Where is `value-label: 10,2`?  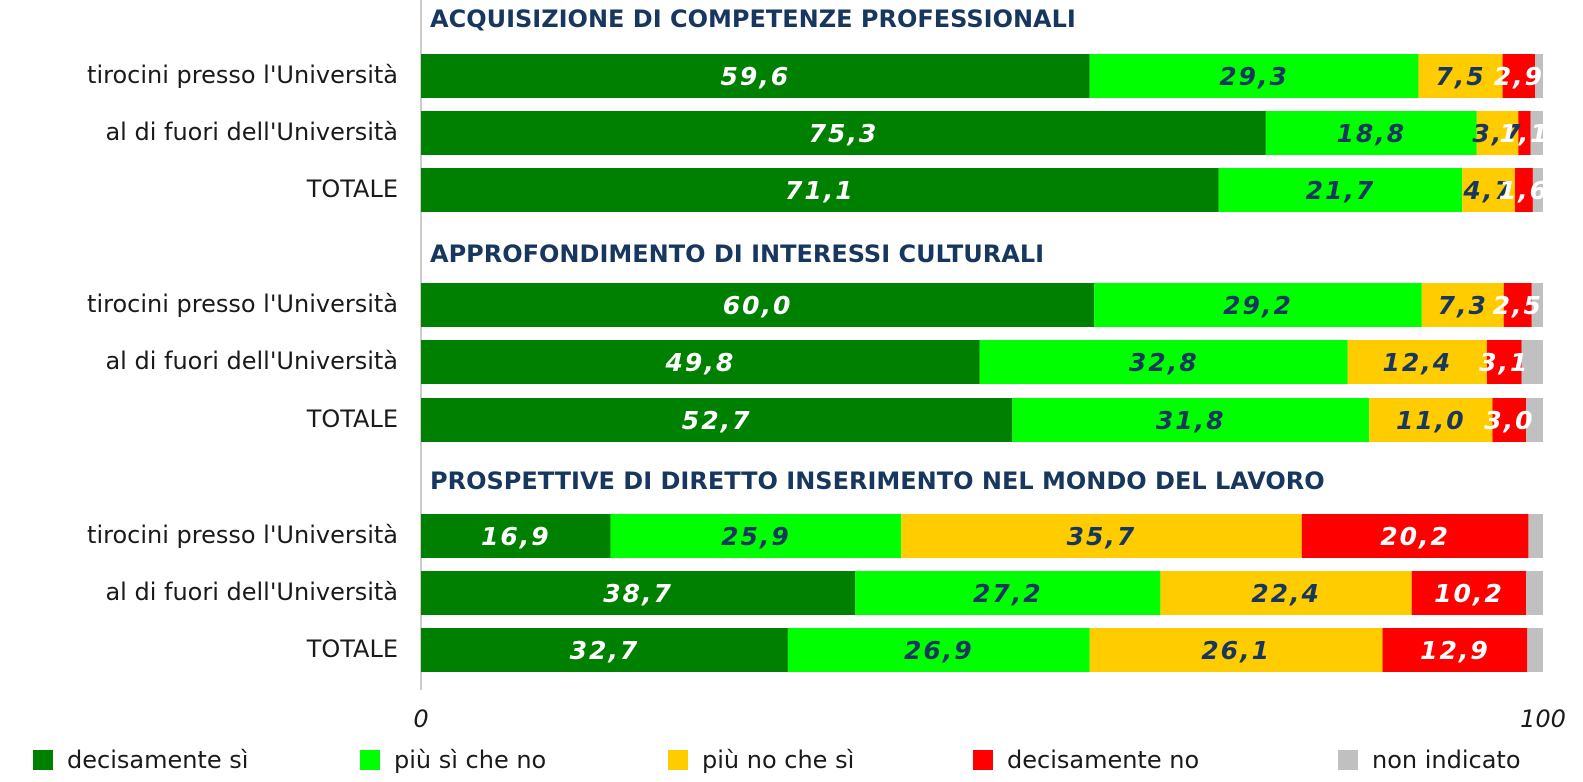 value-label: 10,2 is located at coordinates (1469, 593).